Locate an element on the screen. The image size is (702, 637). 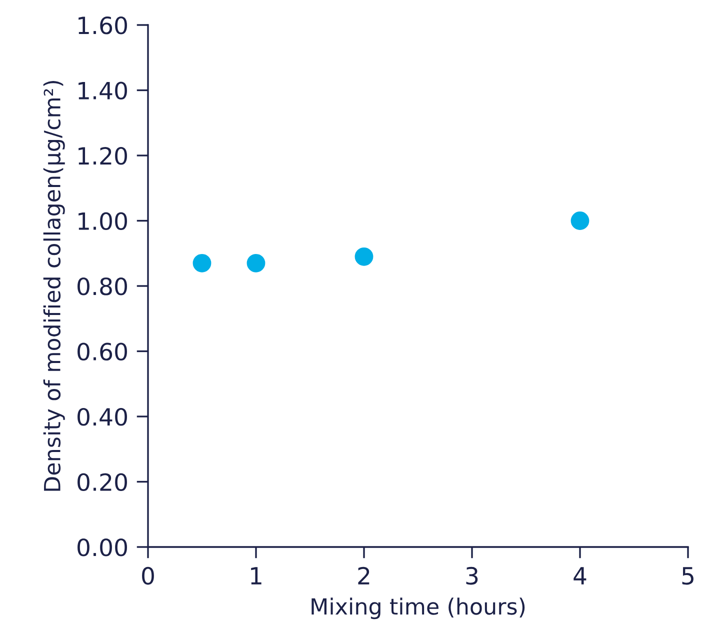
y-tick-label: 0.00 is located at coordinates (102, 547).